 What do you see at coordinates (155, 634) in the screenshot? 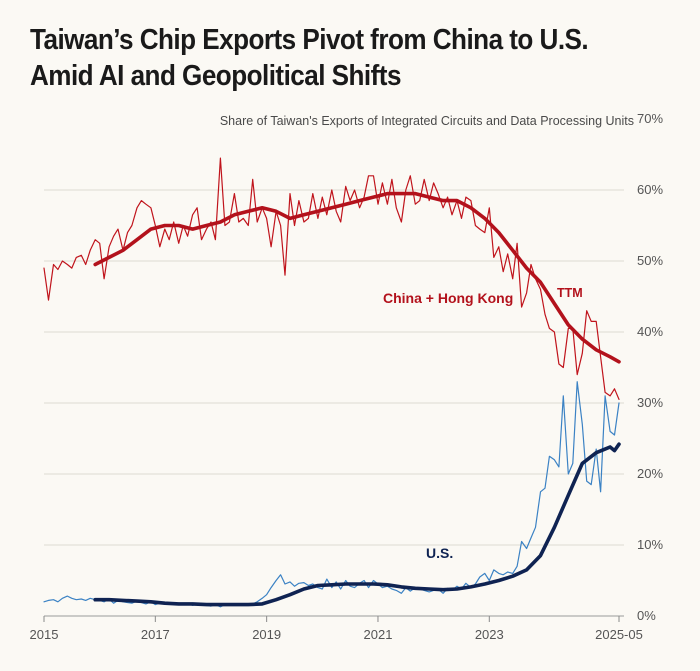
I see `x-tick-label-2017: 2017` at bounding box center [155, 634].